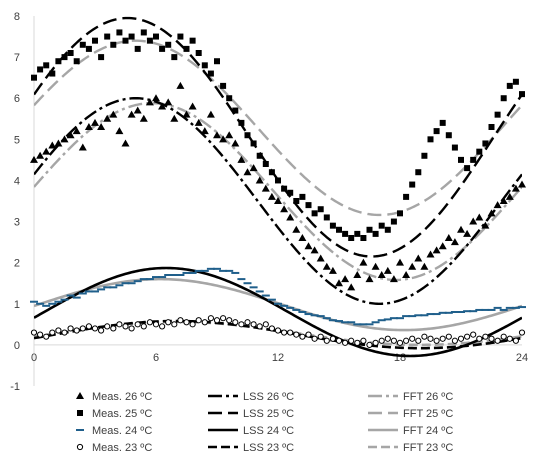 Image resolution: width=550 pixels, height=476 pixels. I want to click on legend-entry: LSS 26 ºC, so click(251, 397).